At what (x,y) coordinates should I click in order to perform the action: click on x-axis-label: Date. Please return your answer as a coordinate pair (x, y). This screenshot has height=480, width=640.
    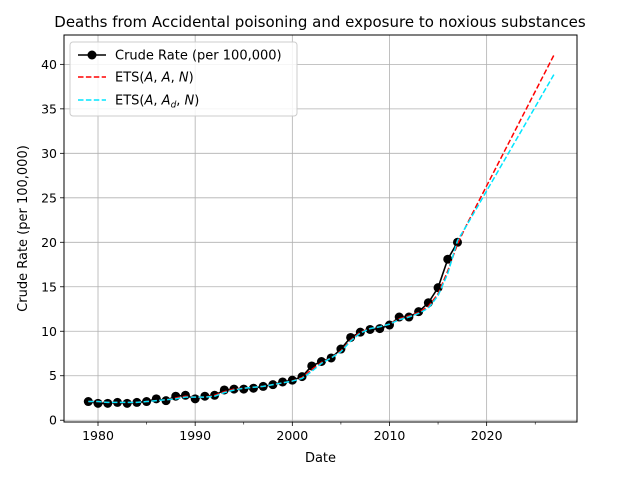
    Looking at the image, I should click on (320, 458).